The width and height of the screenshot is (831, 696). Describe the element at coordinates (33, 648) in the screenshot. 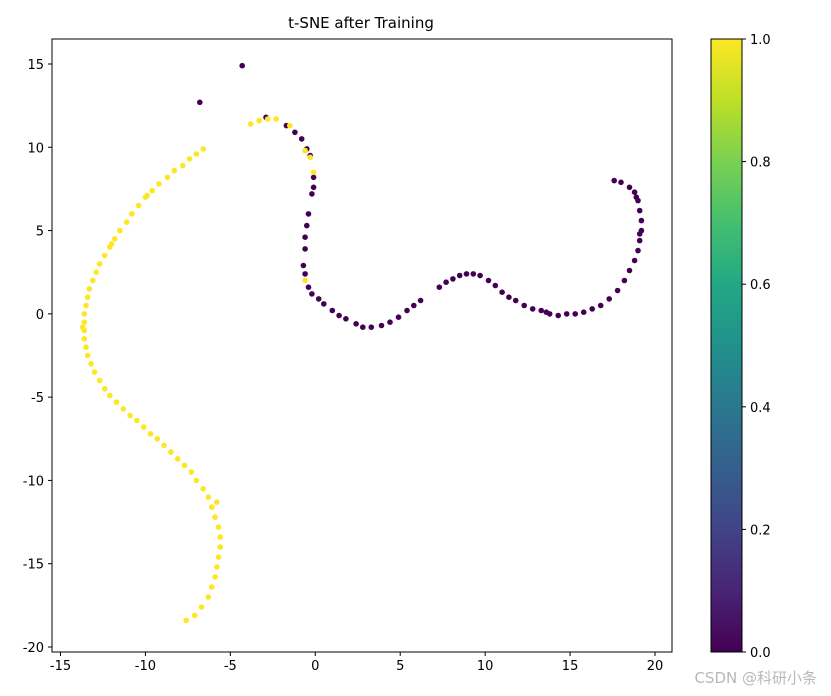

I see `y-tick-label: -20` at that location.